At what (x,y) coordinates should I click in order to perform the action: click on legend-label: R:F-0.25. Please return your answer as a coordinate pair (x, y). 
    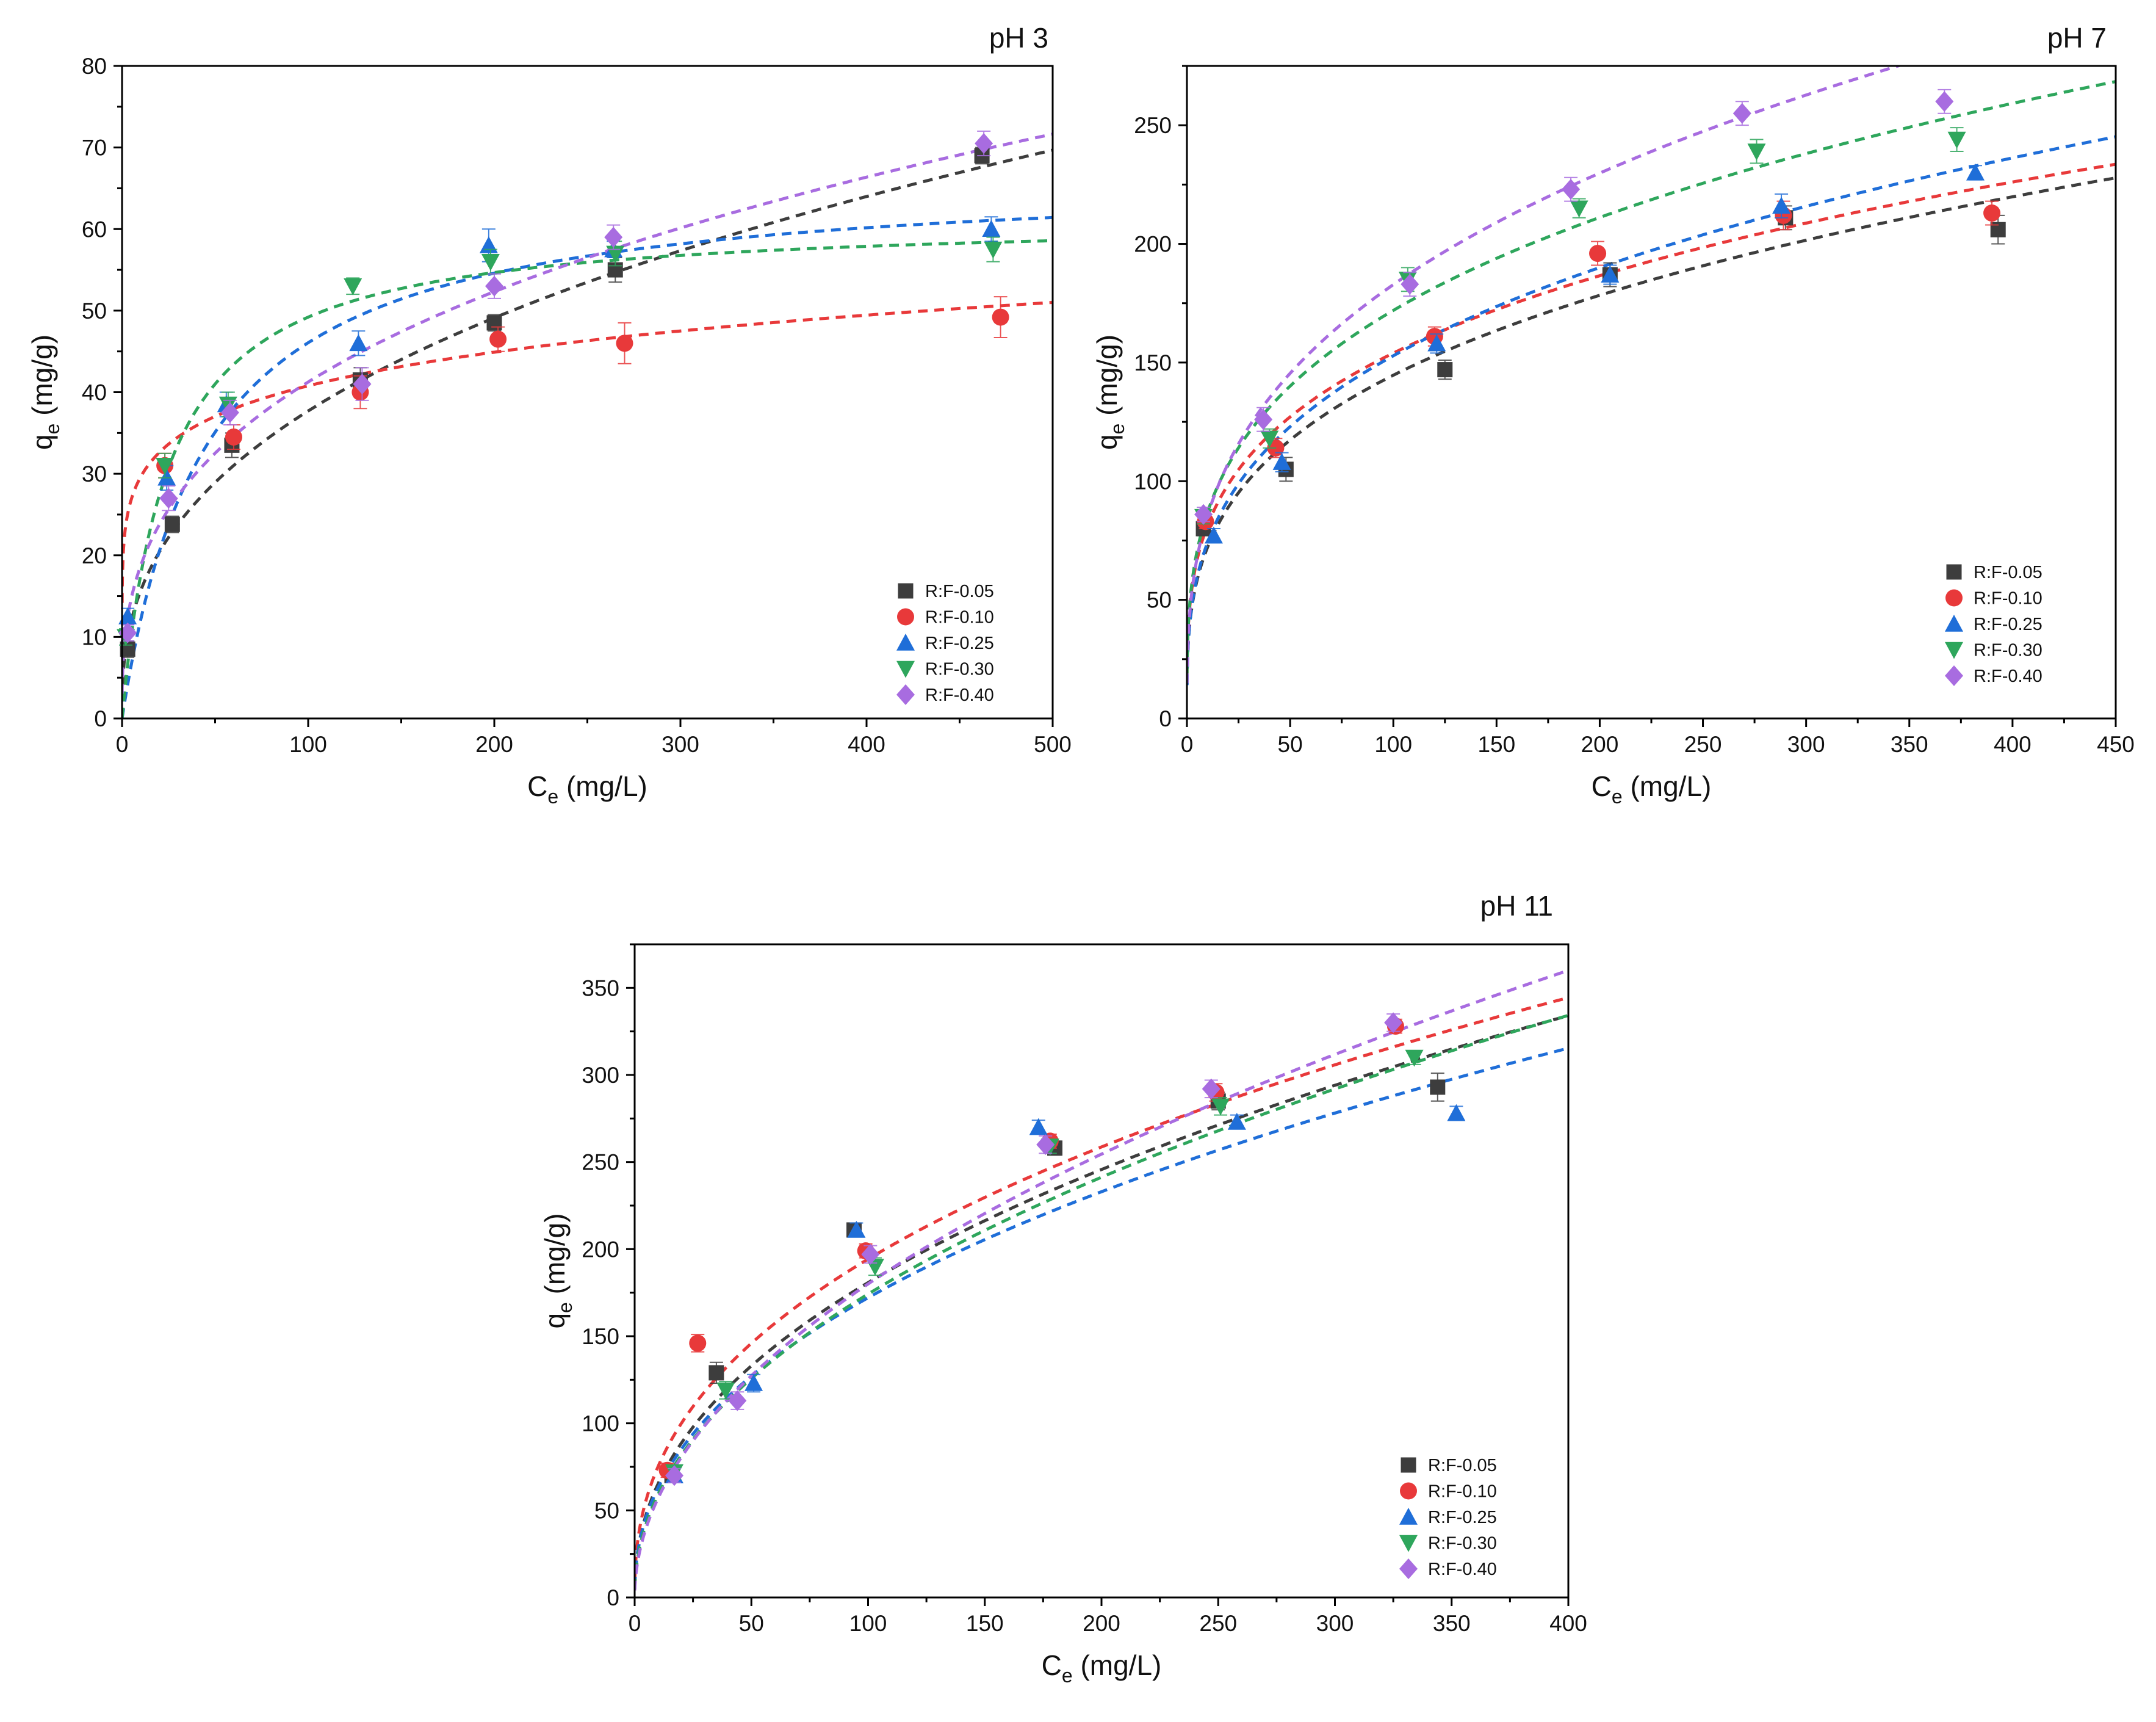
    Looking at the image, I should click on (2008, 624).